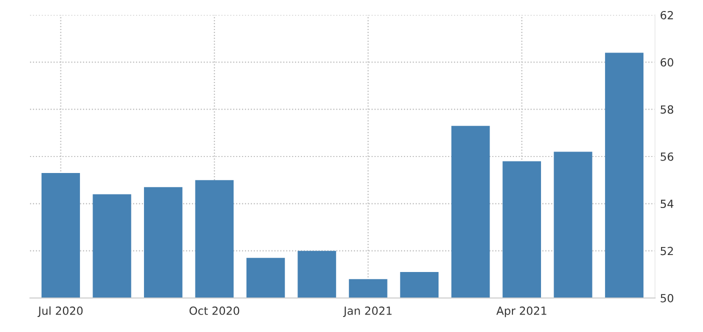 The height and width of the screenshot is (332, 703). What do you see at coordinates (521, 312) in the screenshot?
I see `x-tick-label: Apr 2021` at bounding box center [521, 312].